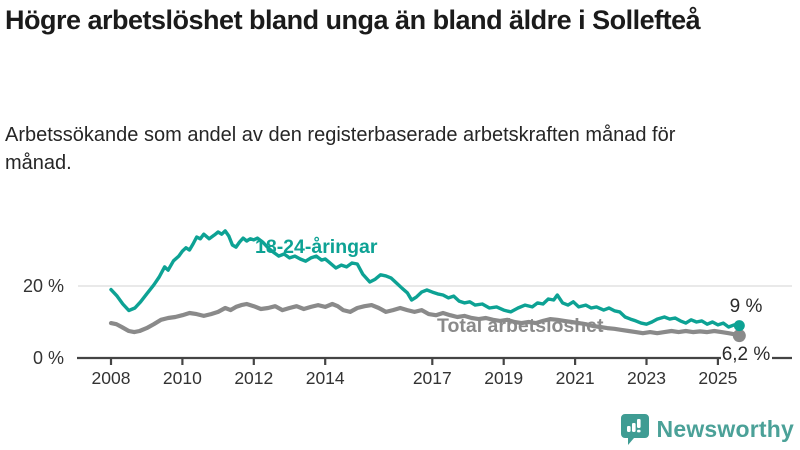 The width and height of the screenshot is (800, 450). What do you see at coordinates (425, 319) in the screenshot?
I see `series-line-total` at bounding box center [425, 319].